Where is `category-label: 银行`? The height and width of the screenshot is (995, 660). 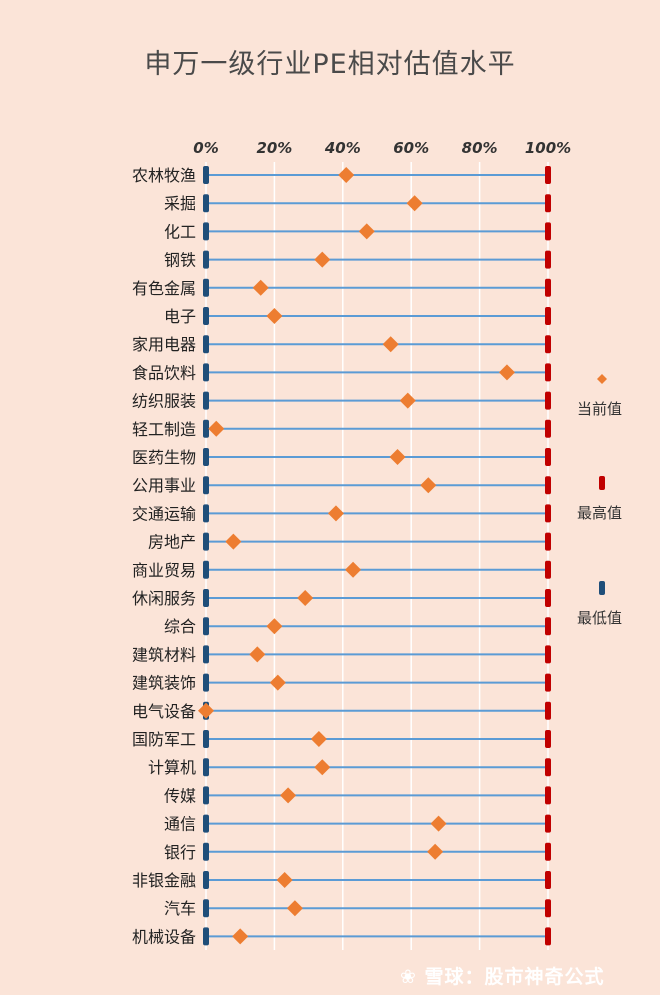 category-label: 银行 is located at coordinates (180, 852).